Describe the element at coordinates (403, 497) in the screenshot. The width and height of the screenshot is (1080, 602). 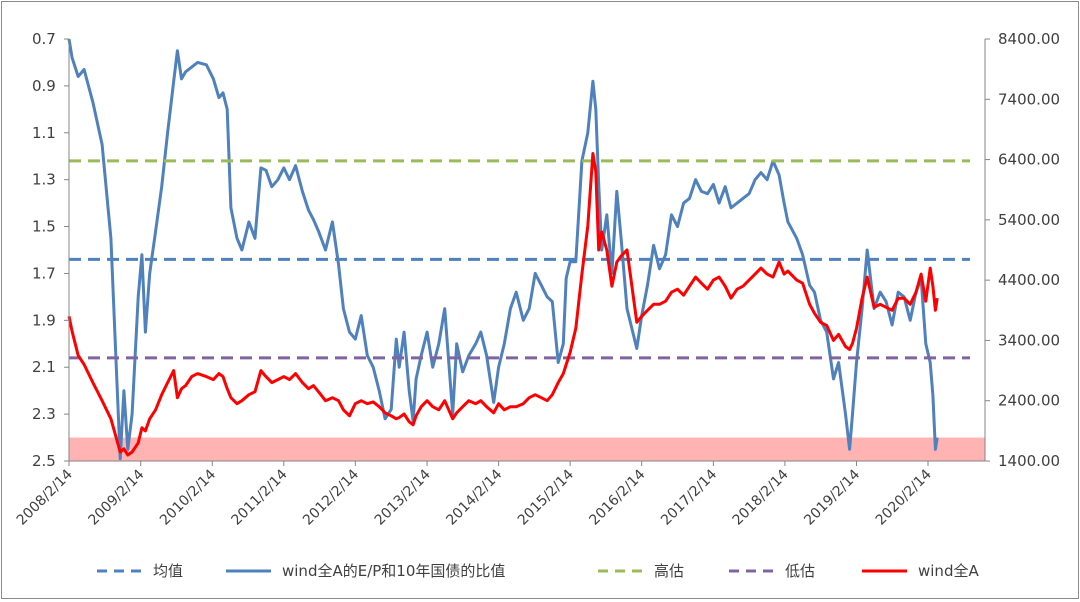
I see `x-tick-label: 2013/2/14` at that location.